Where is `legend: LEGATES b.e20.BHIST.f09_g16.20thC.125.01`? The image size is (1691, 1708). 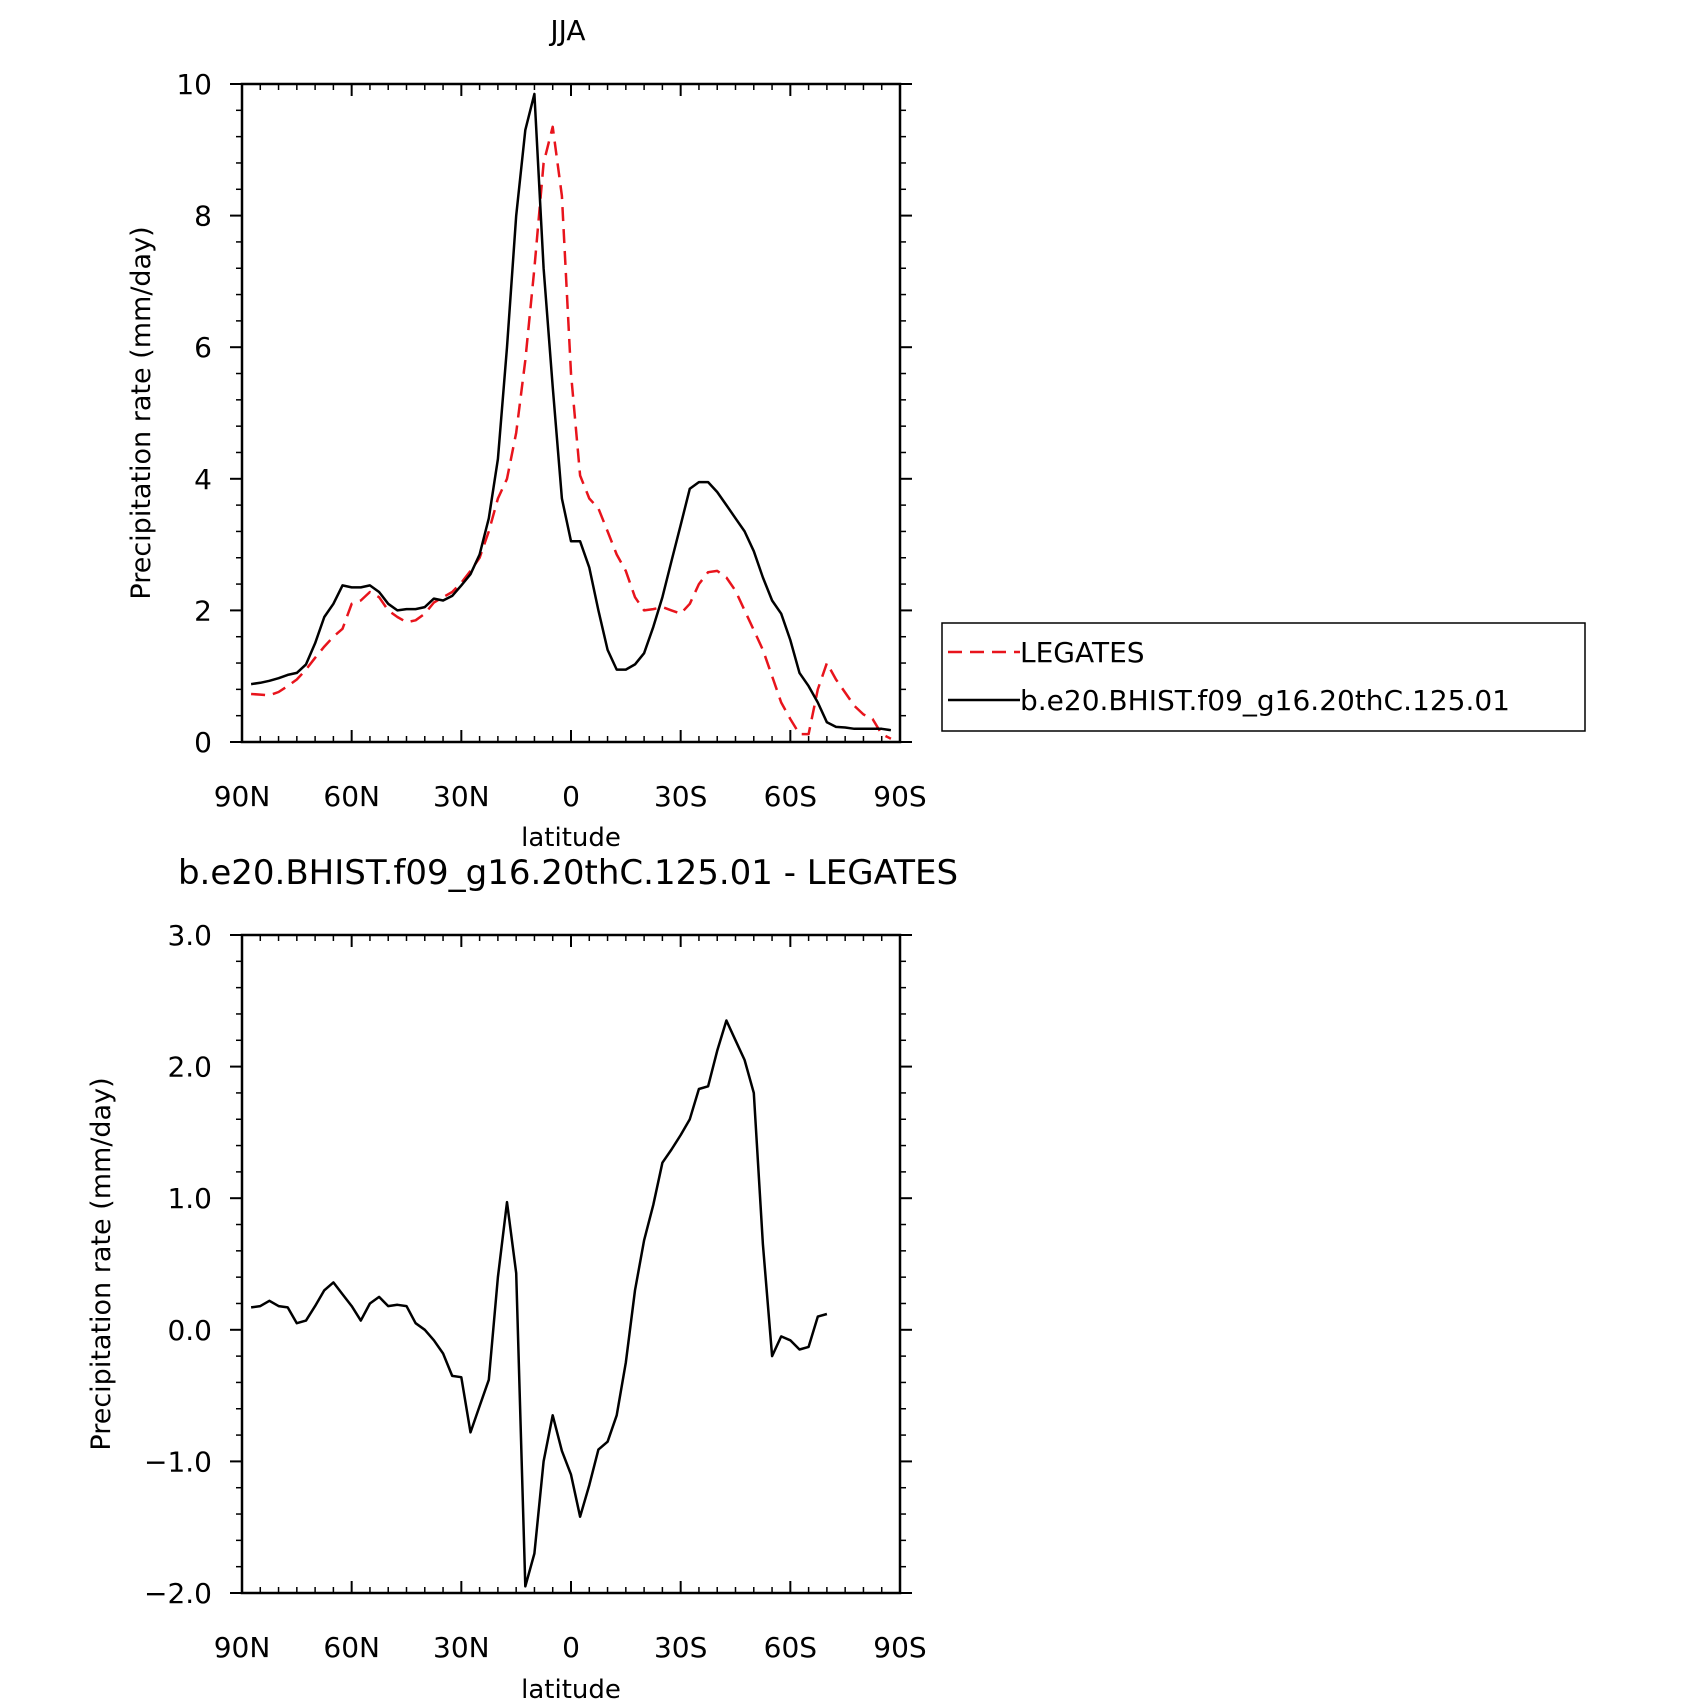
legend: LEGATES b.e20.BHIST.f09_g16.20thC.125.01 is located at coordinates (1263, 677).